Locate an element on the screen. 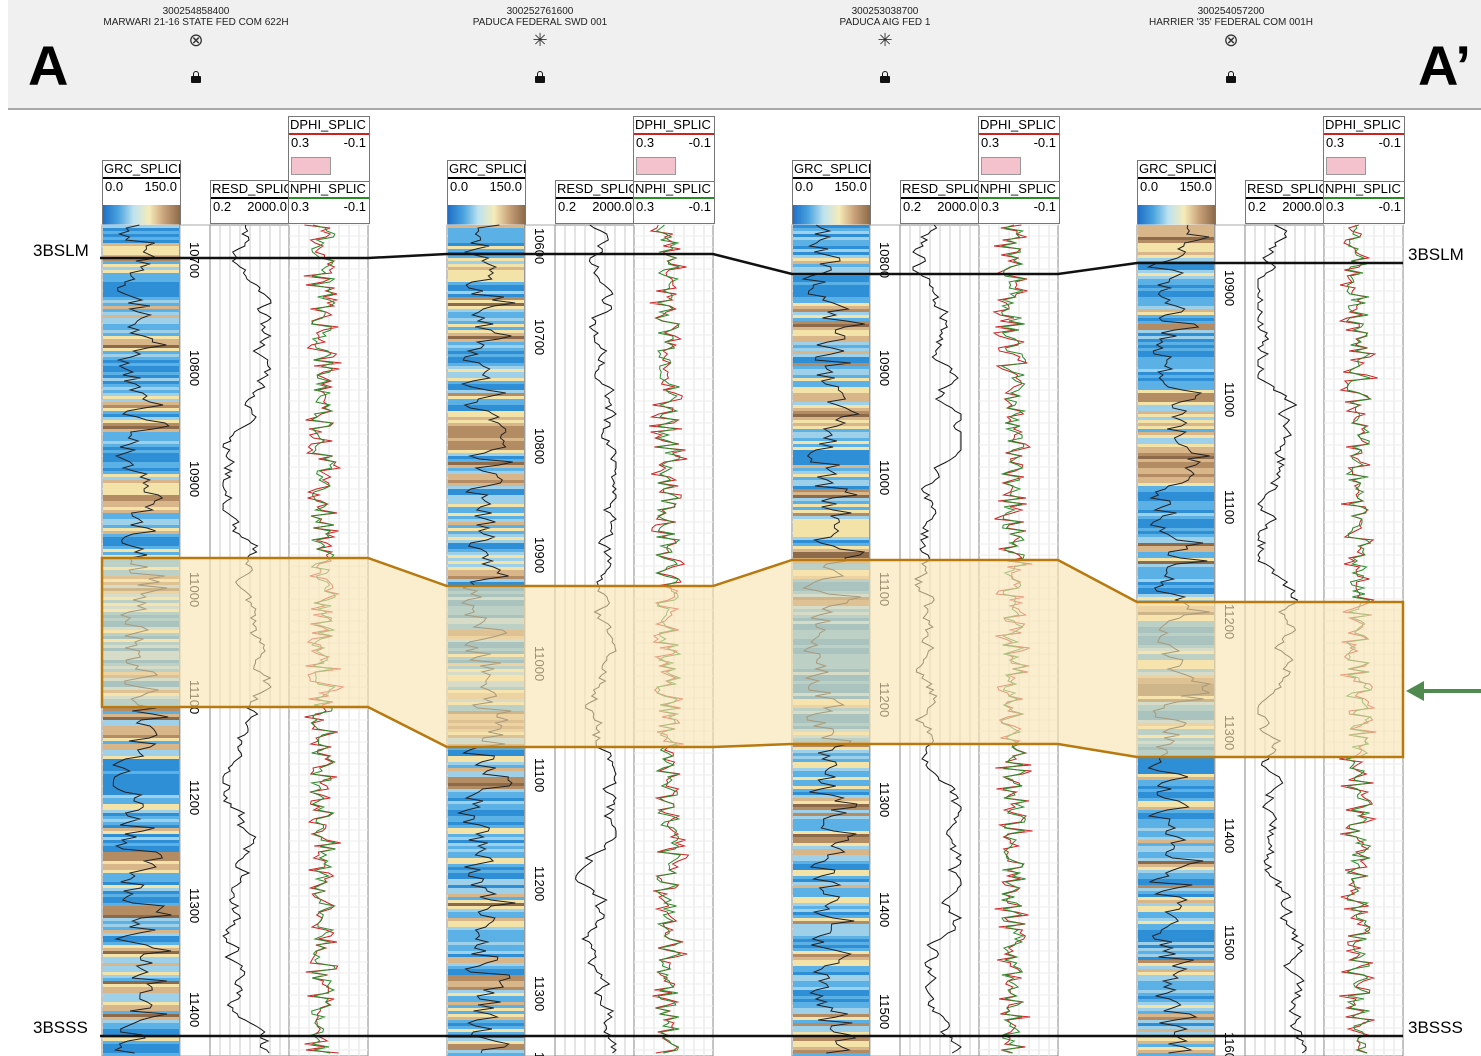 Image resolution: width=1481 pixels, height=1056 pixels. top-label-3bsss-left: 3BSSS is located at coordinates (60, 1028).